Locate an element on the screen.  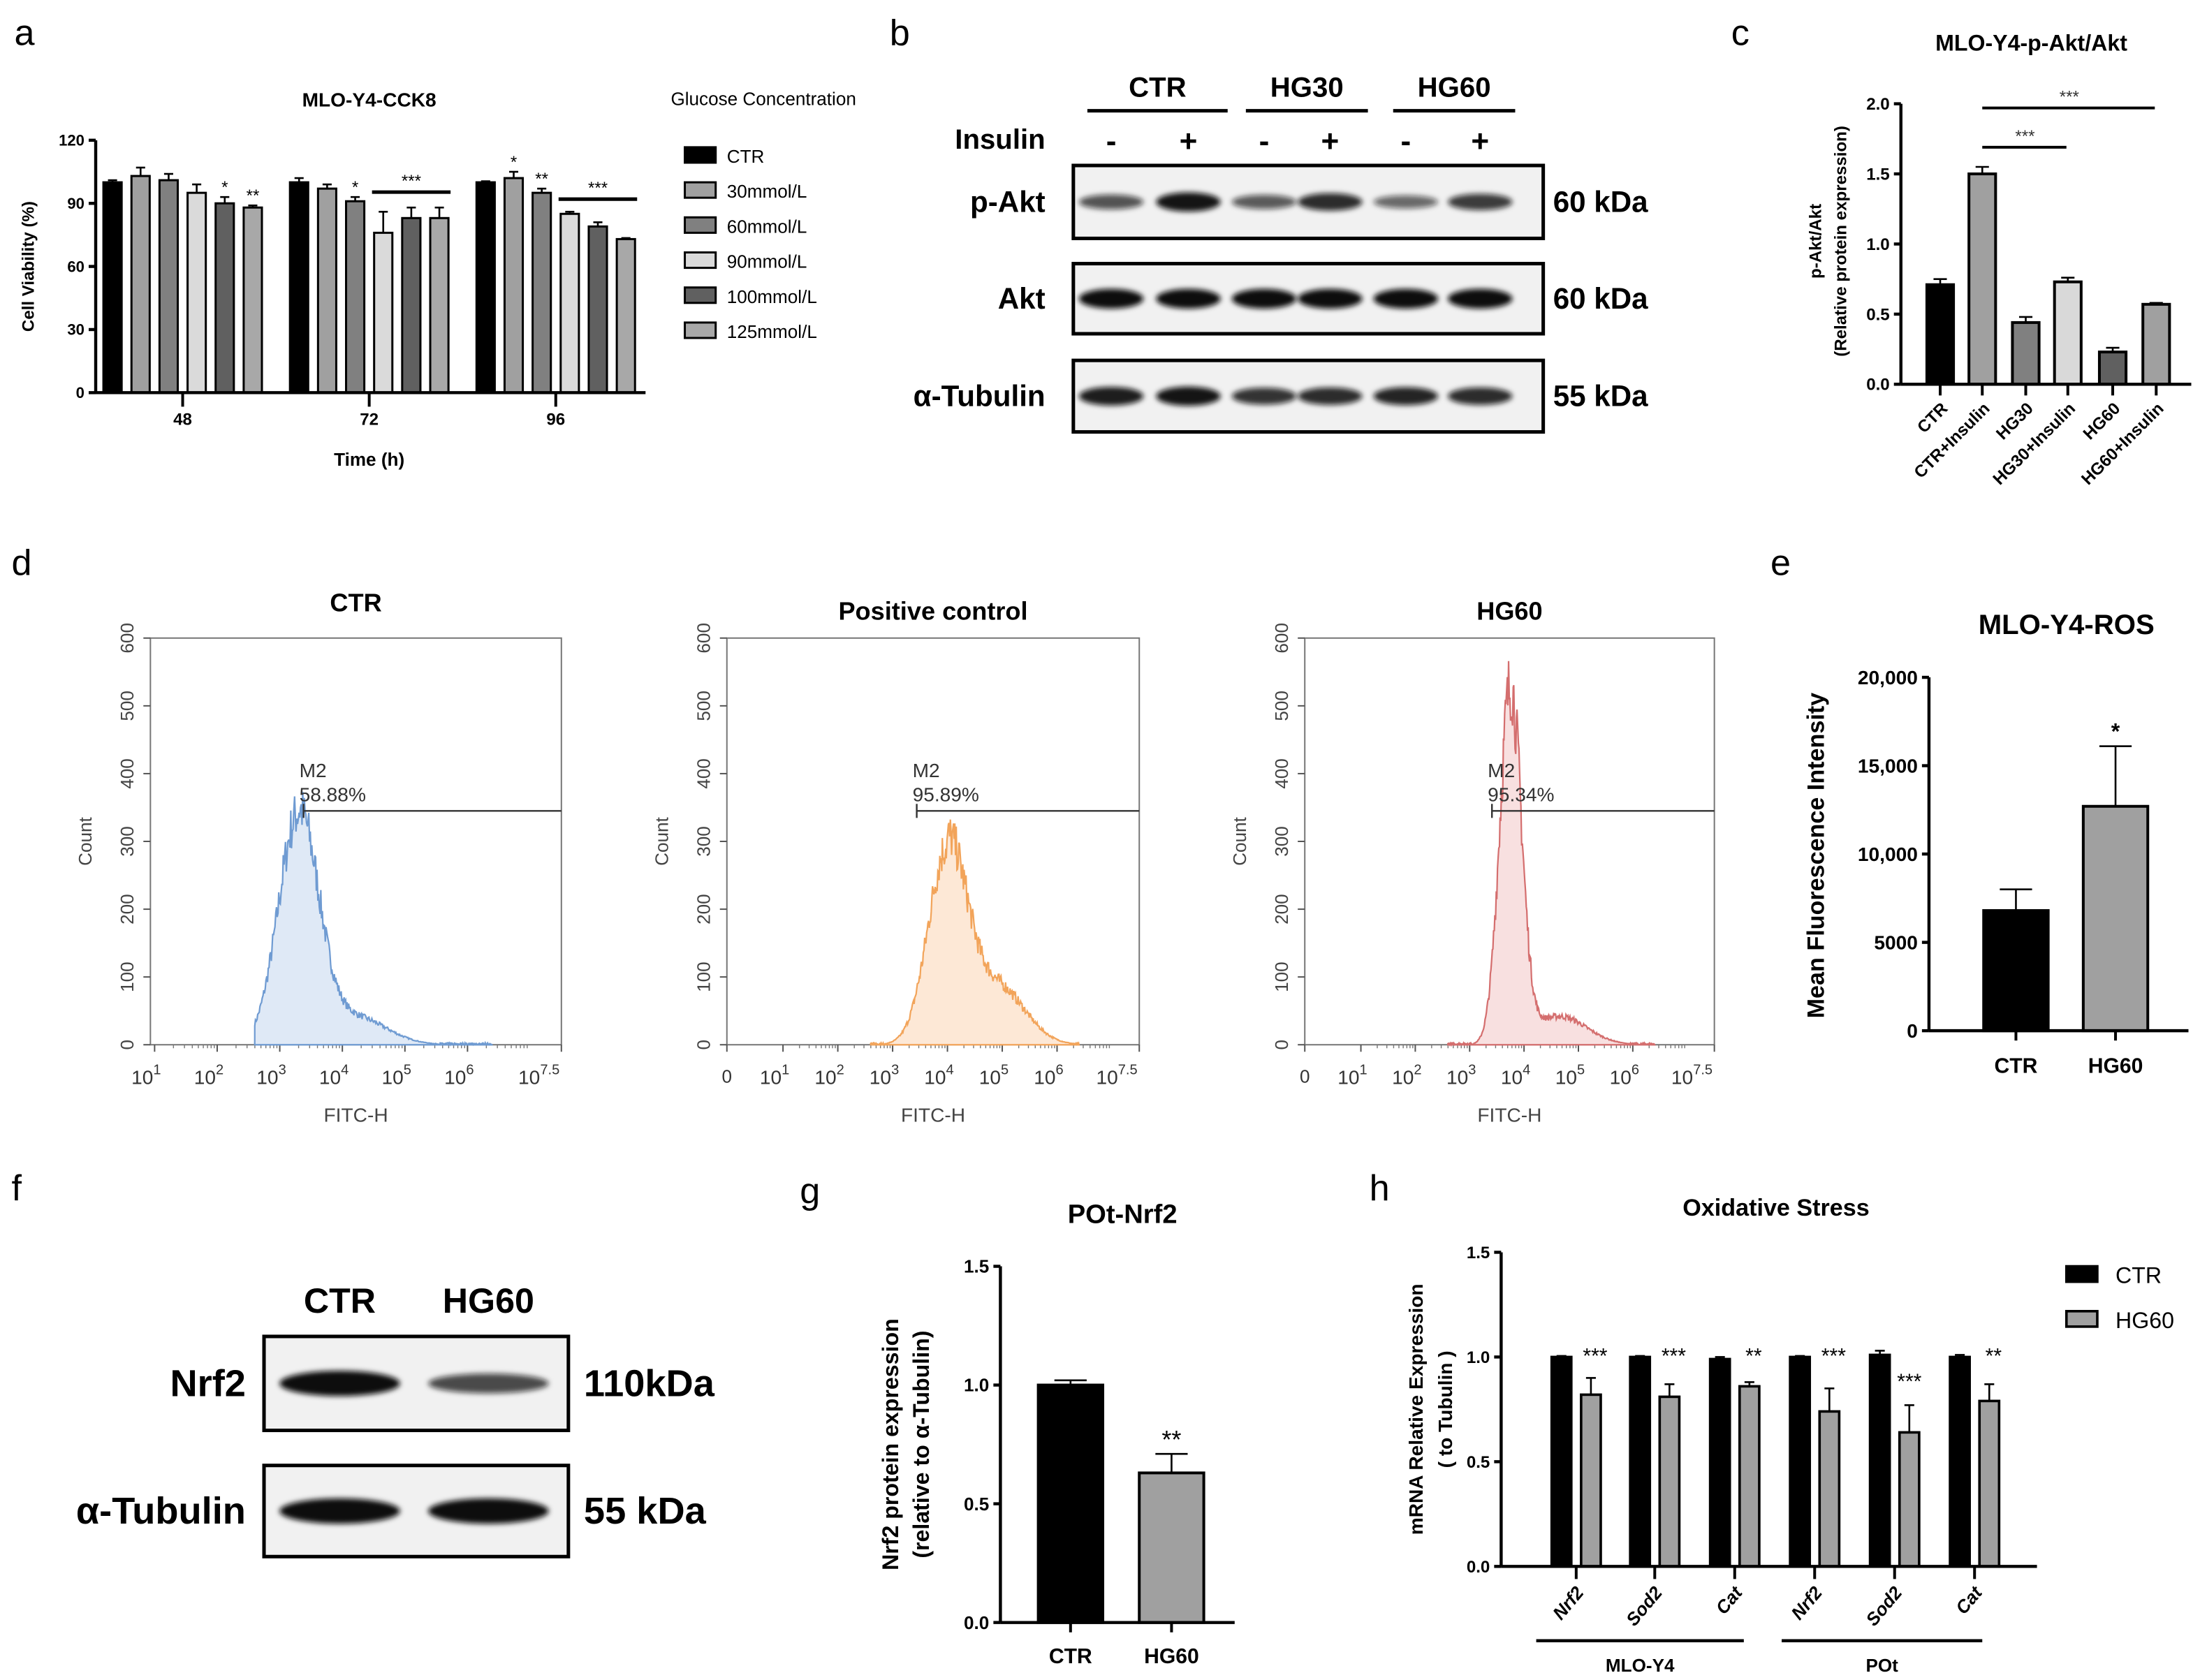
blot-f-size-label: 55 kDa is located at coordinates (645, 1511).